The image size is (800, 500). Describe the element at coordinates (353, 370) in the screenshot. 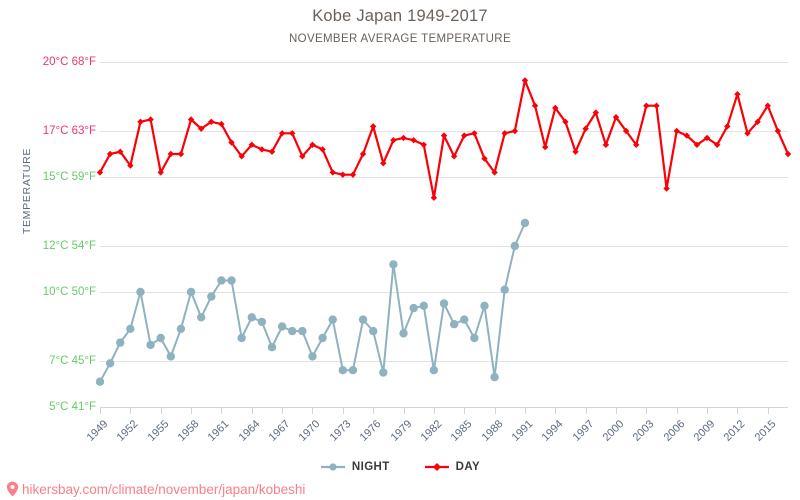

I see `data-point-night-1974` at that location.